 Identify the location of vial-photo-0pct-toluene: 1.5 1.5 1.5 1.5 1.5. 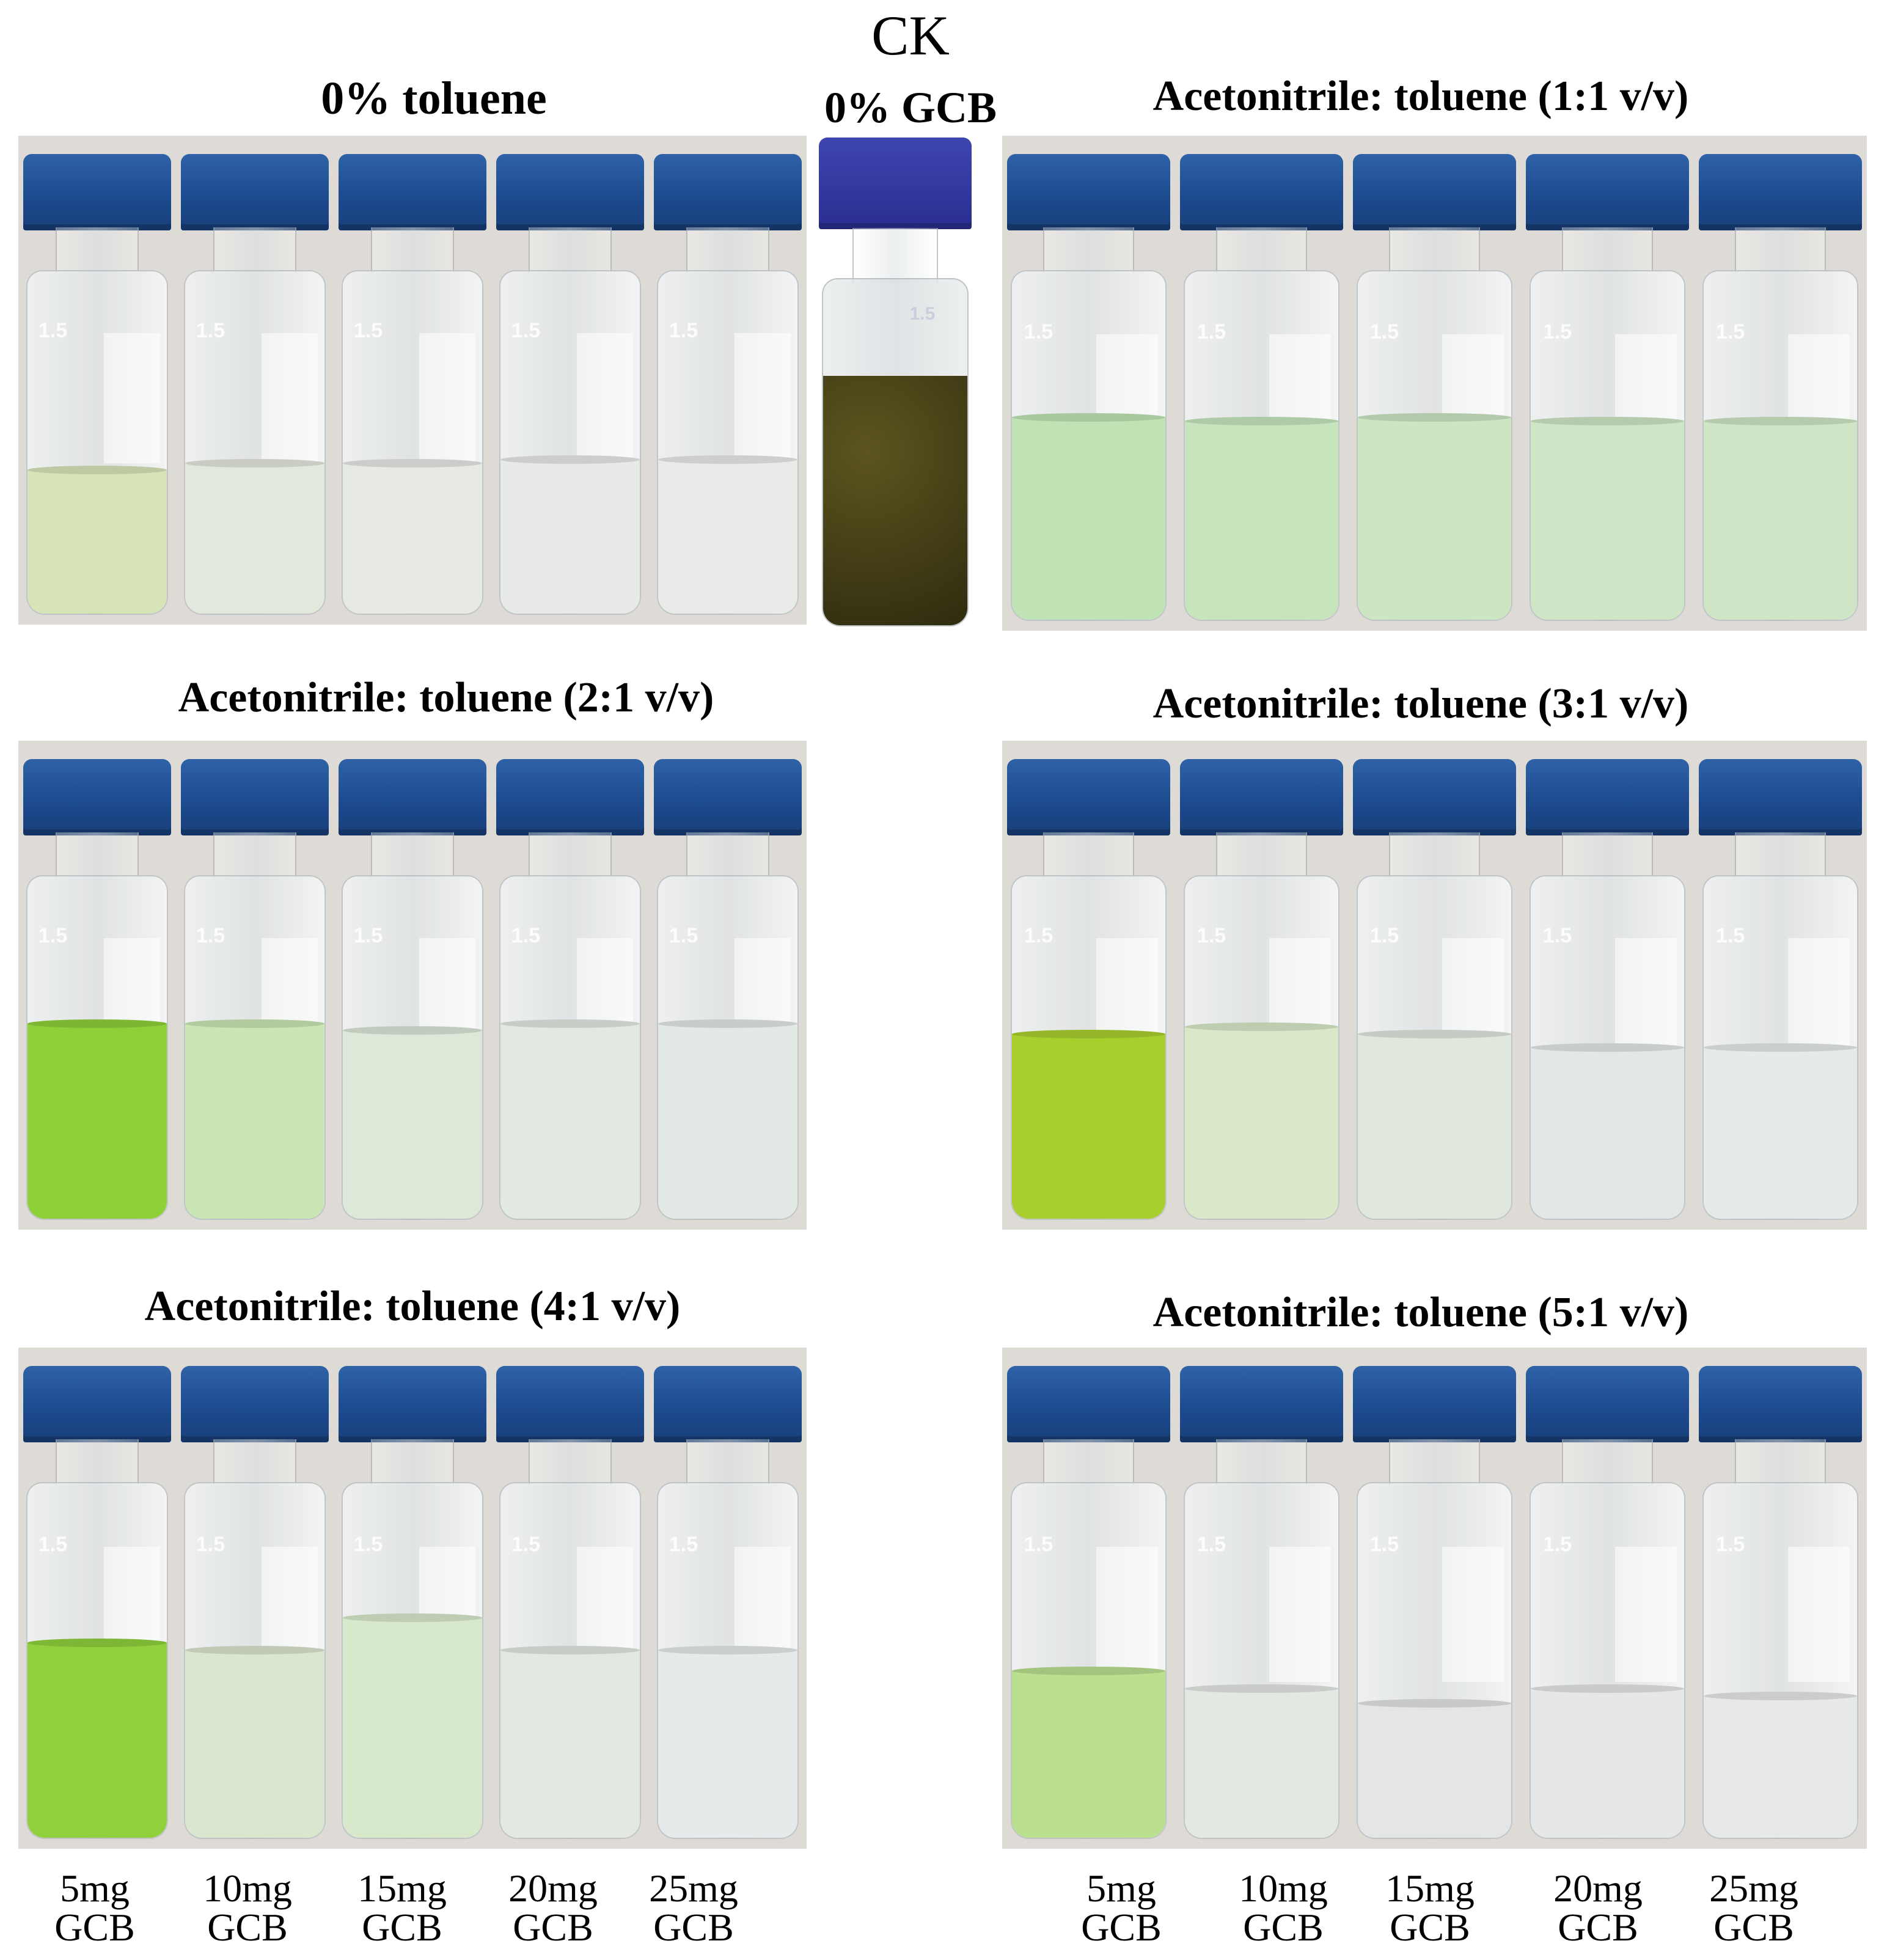
(412, 380).